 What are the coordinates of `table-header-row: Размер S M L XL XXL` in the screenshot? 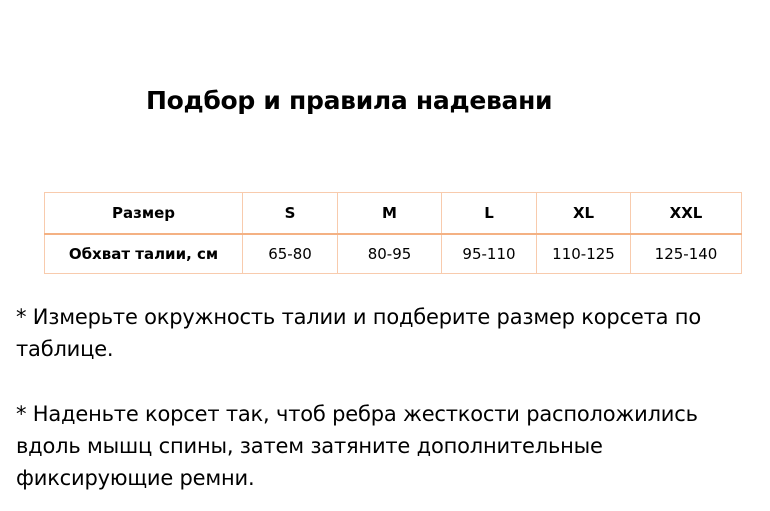 It's located at (393, 213).